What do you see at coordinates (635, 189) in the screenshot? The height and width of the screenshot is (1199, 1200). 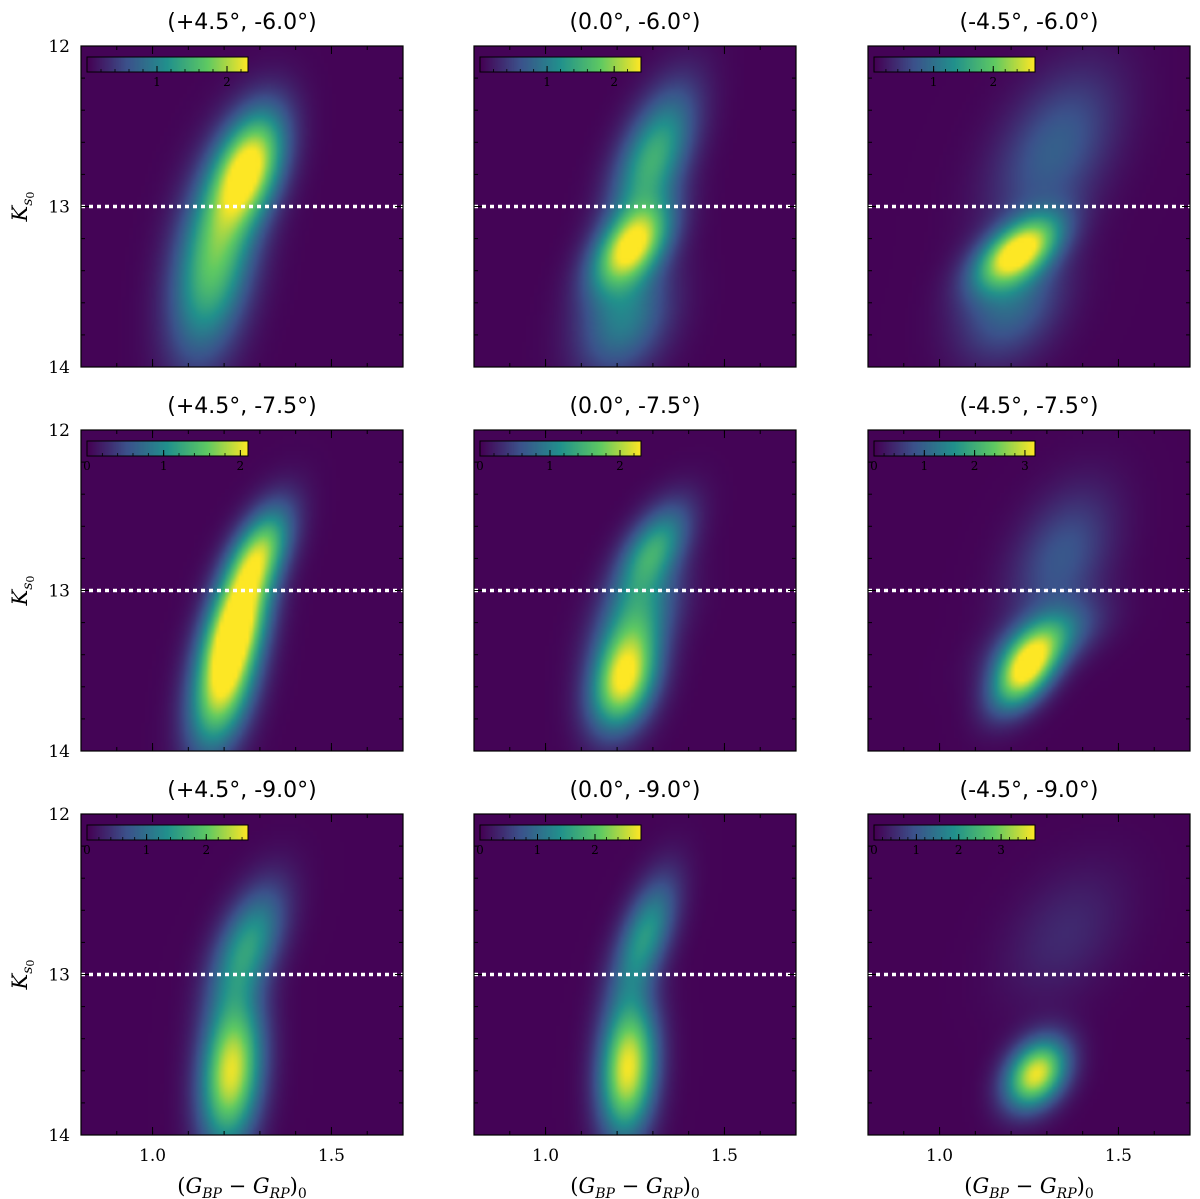 I see `panel-2: (0.0°, -6.0°)1 2` at bounding box center [635, 189].